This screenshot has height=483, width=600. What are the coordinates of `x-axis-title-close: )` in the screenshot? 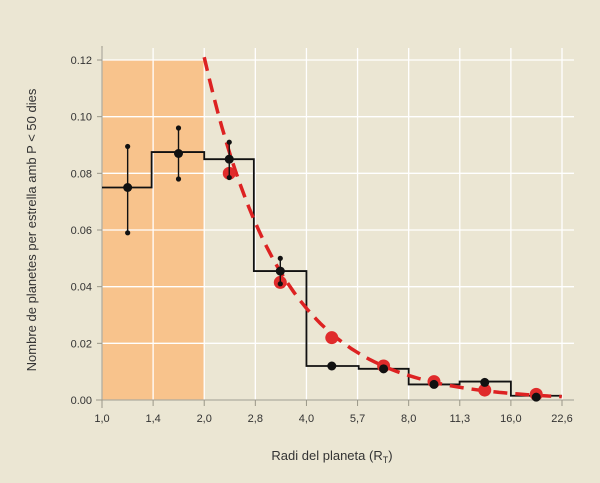 It's located at (390, 455).